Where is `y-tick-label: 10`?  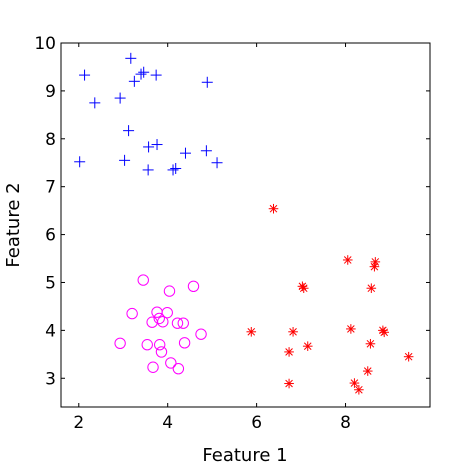
y-tick-label: 10 is located at coordinates (45, 44).